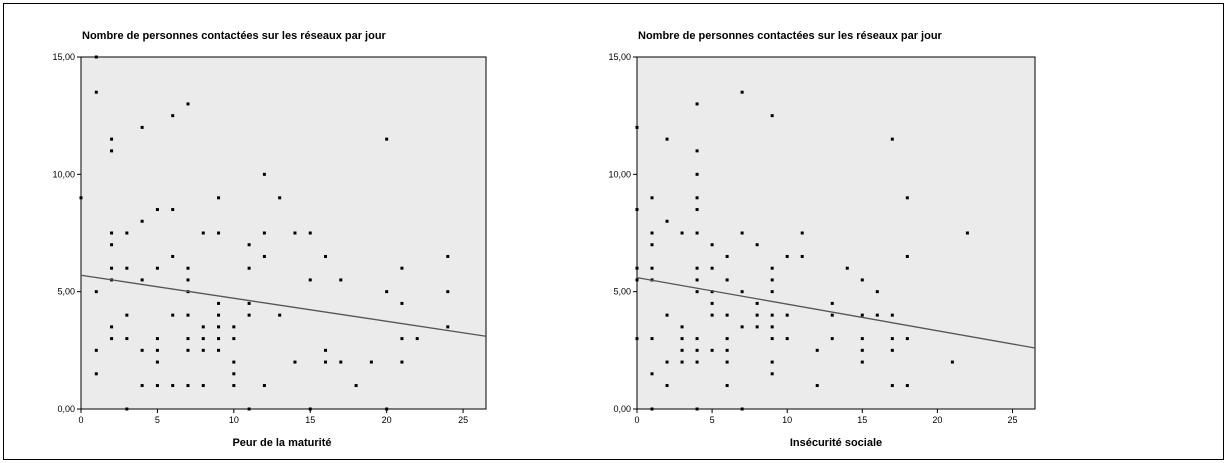  I want to click on x-tick-label: 10, so click(234, 420).